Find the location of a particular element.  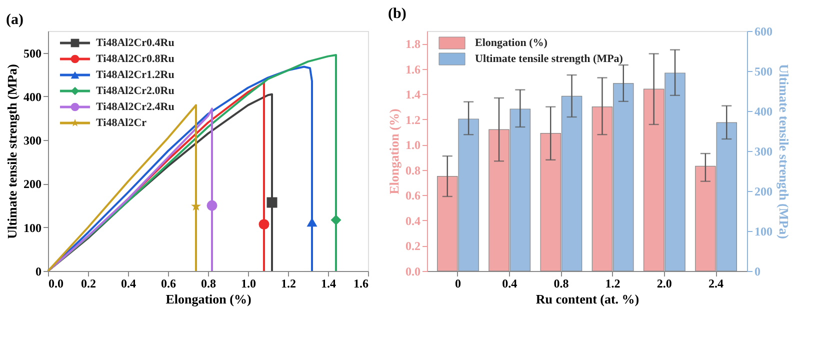

x-tick-label: 2.0 is located at coordinates (664, 283).